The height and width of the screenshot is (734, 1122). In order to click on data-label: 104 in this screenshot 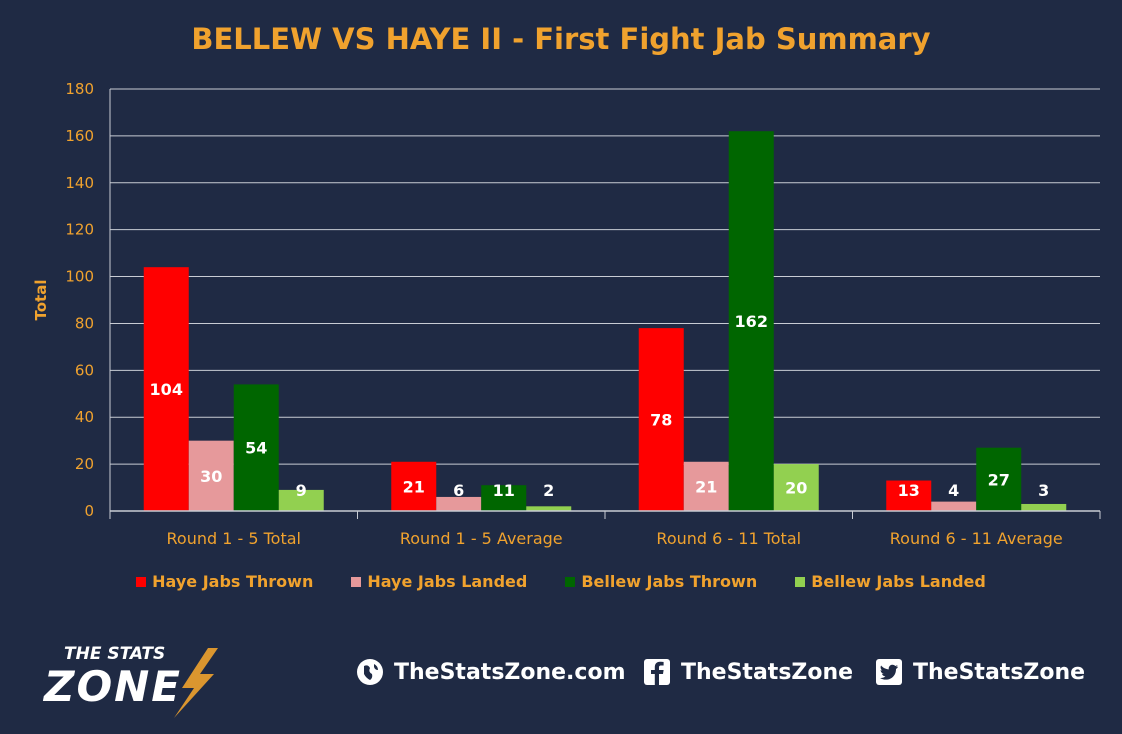, I will do `click(166, 389)`.